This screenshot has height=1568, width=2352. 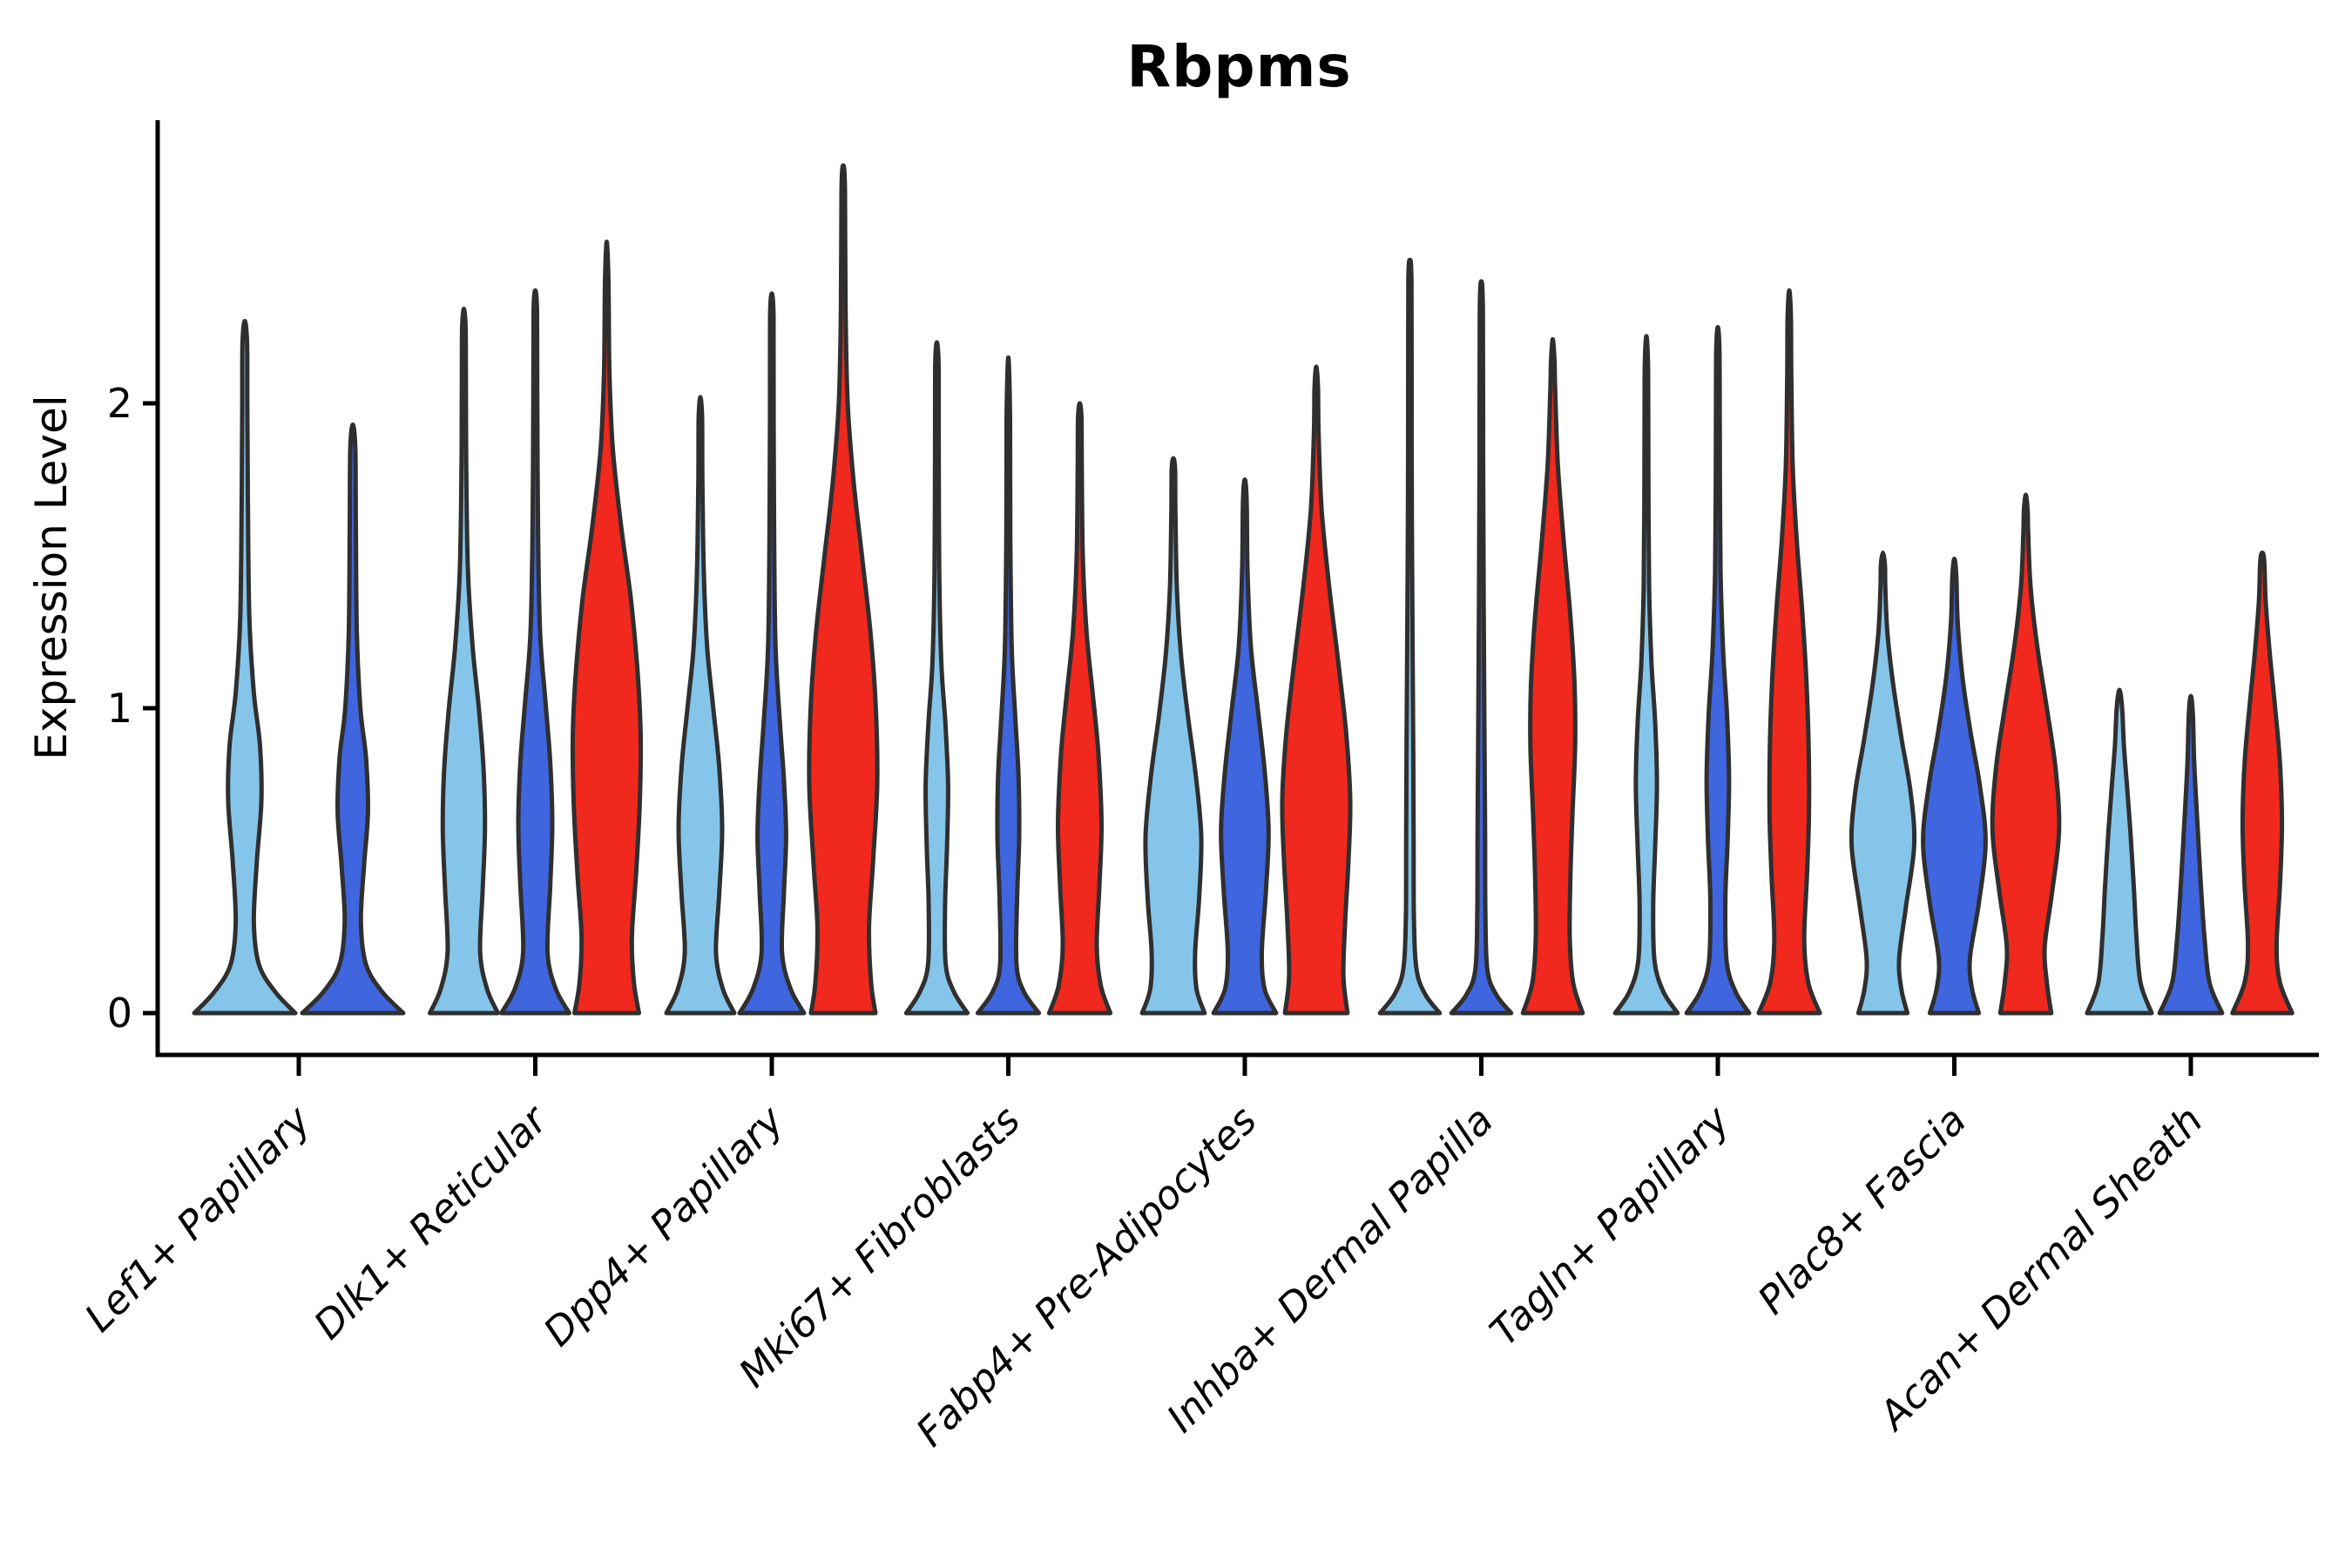 What do you see at coordinates (119, 1014) in the screenshot?
I see `y-tick-label: 0` at bounding box center [119, 1014].